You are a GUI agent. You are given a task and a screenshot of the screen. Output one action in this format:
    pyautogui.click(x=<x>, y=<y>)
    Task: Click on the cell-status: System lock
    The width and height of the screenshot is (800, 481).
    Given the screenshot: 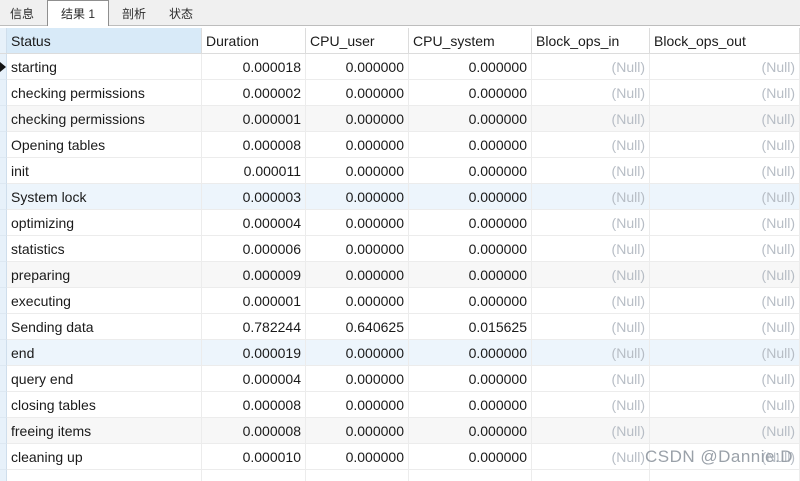 What is the action you would take?
    pyautogui.click(x=104, y=197)
    